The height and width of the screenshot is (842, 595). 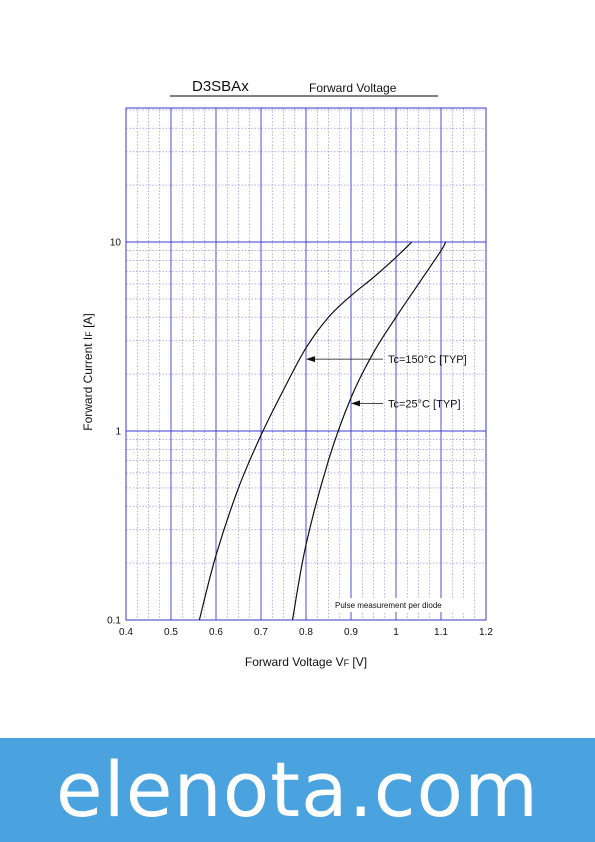 I want to click on y-axis-label-unit: [A], so click(x=88, y=322).